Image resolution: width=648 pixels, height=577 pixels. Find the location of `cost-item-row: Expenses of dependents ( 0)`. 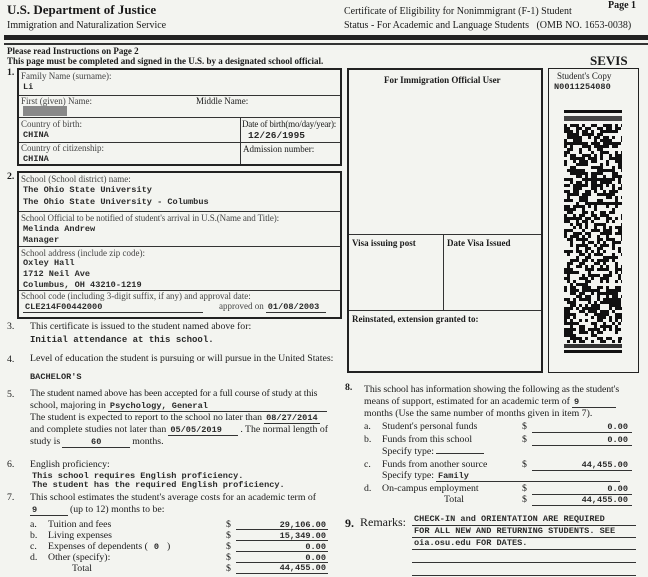

cost-item-row: Expenses of dependents ( 0) is located at coordinates (109, 546).